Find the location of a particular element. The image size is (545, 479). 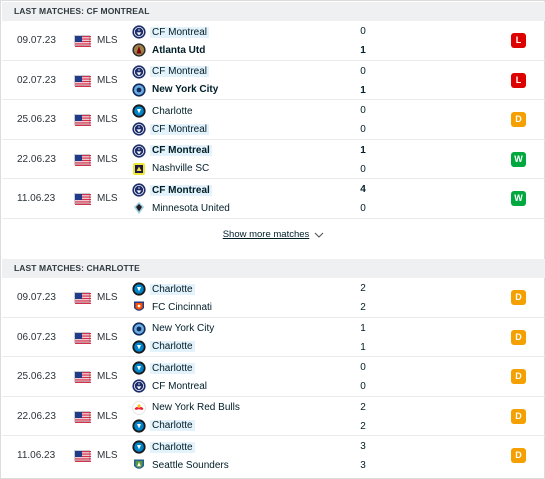

match-row: 06.07.23 MLS New York City 1 Charlotte 1 D is located at coordinates (273, 337).